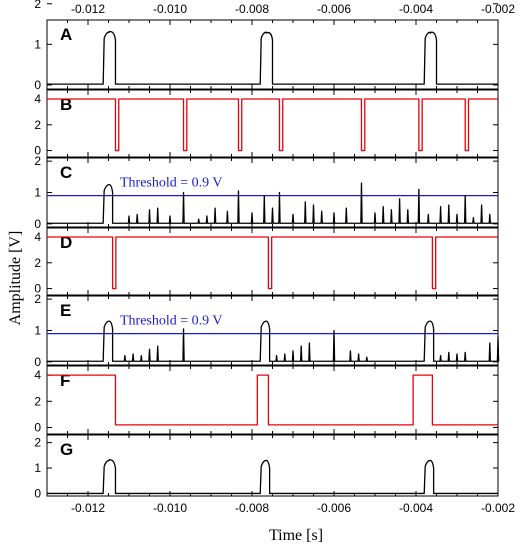  I want to click on x-tick-label: -0.008, so click(252, 508).